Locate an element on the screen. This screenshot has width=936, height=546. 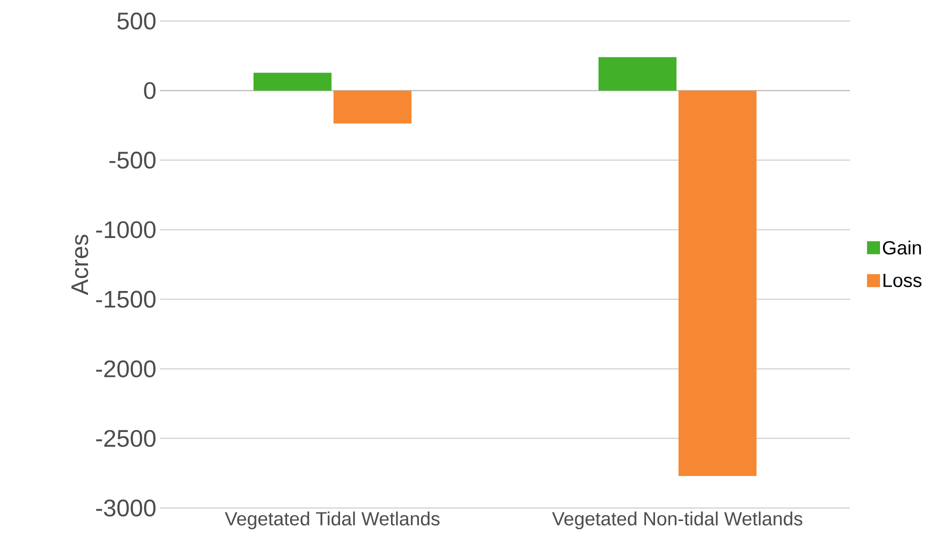
y-tick-label: 0 is located at coordinates (150, 91).